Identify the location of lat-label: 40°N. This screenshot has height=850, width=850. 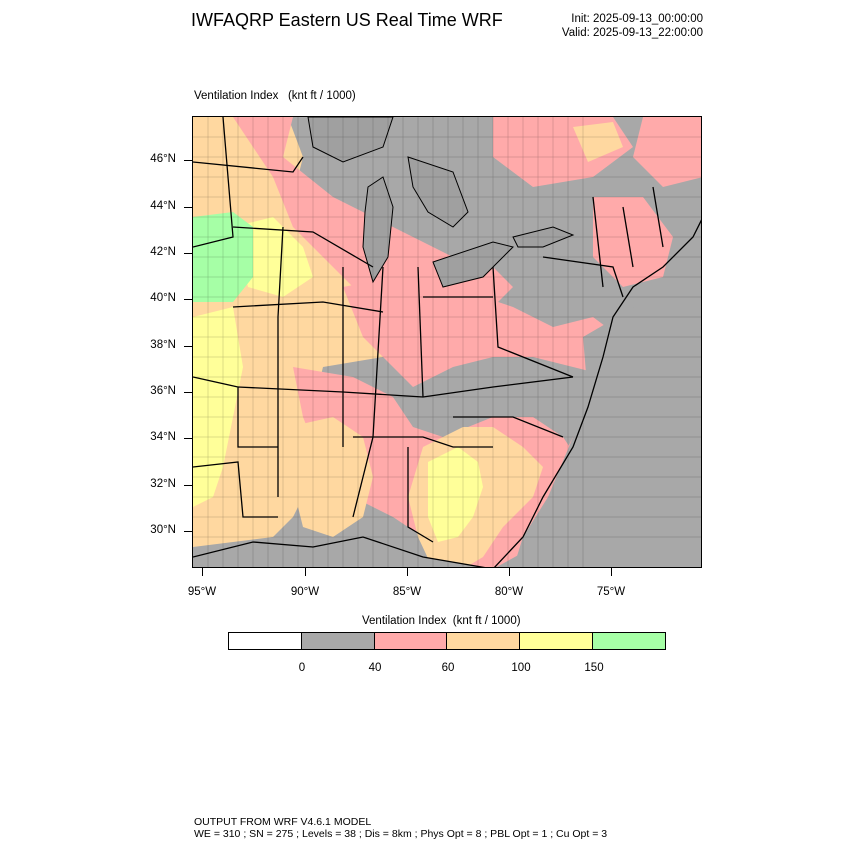
(163, 298).